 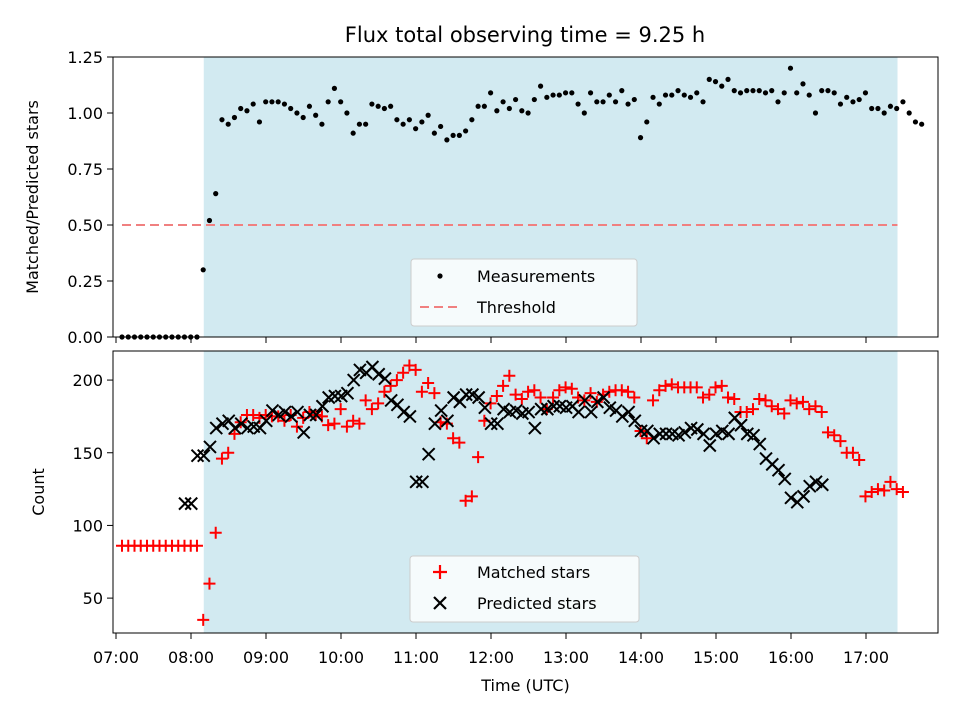 What do you see at coordinates (87, 453) in the screenshot?
I see `count-y-tick-label: 150` at bounding box center [87, 453].